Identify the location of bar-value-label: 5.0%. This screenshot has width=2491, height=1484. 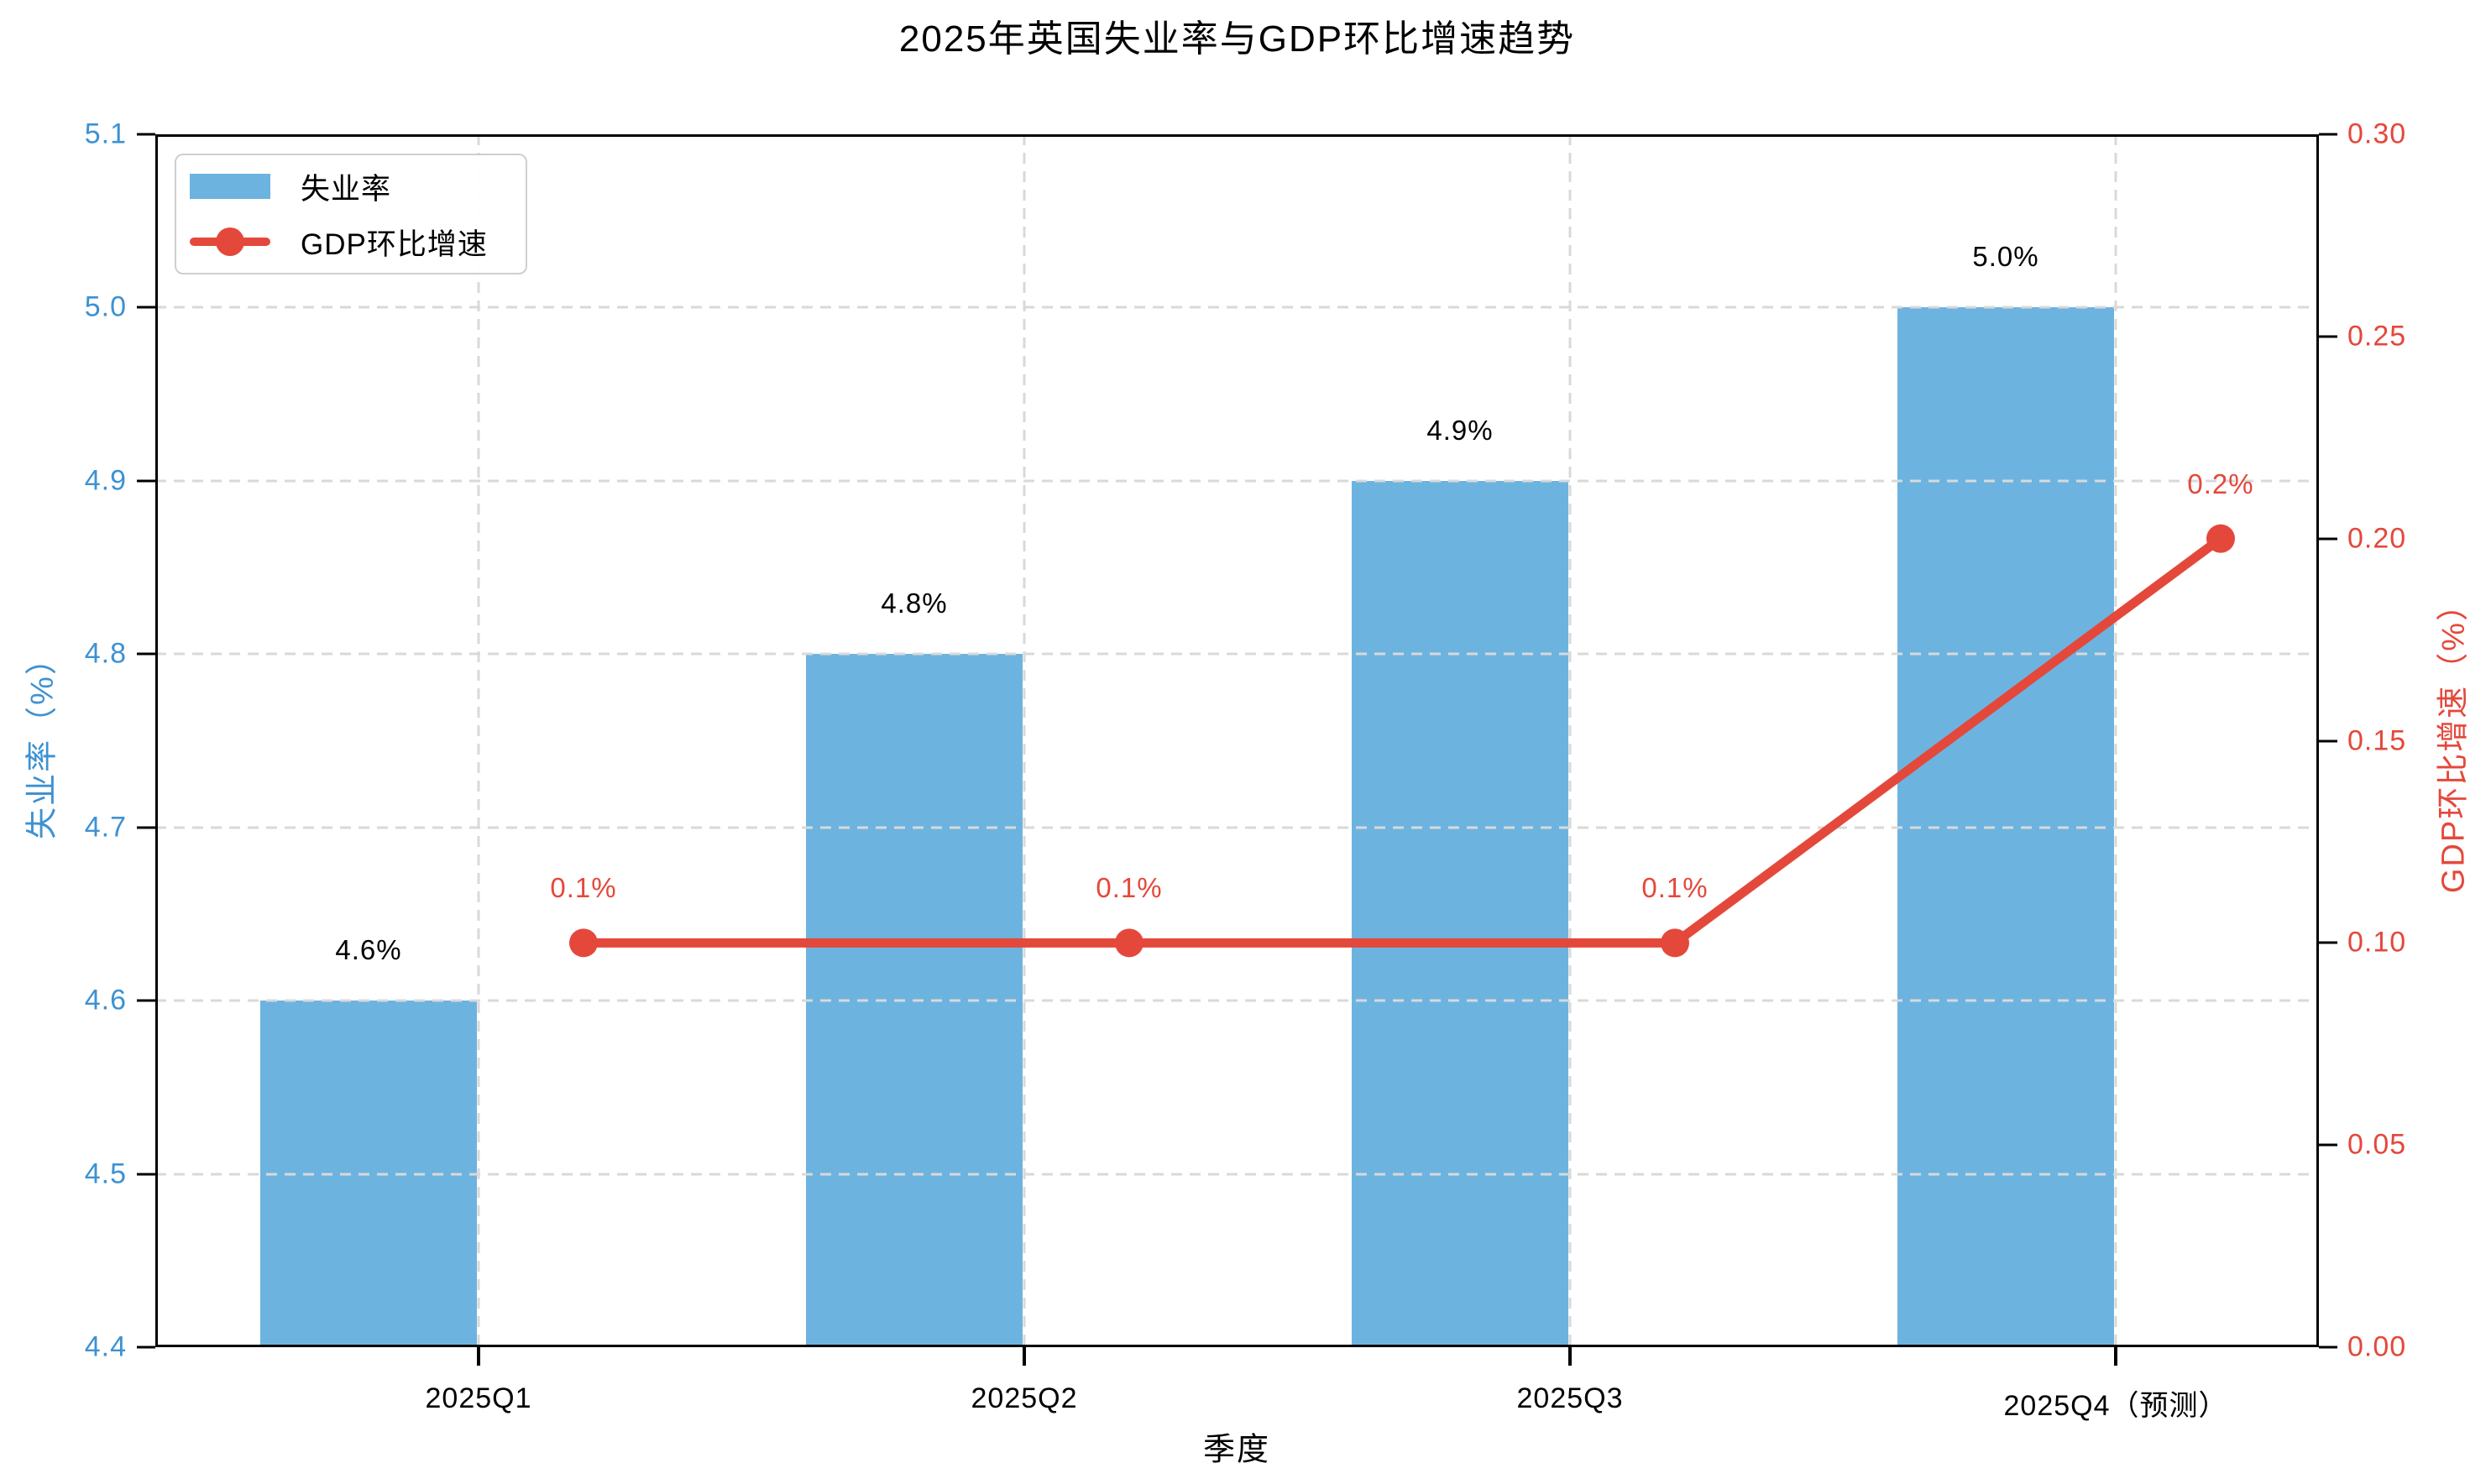
(2006, 257).